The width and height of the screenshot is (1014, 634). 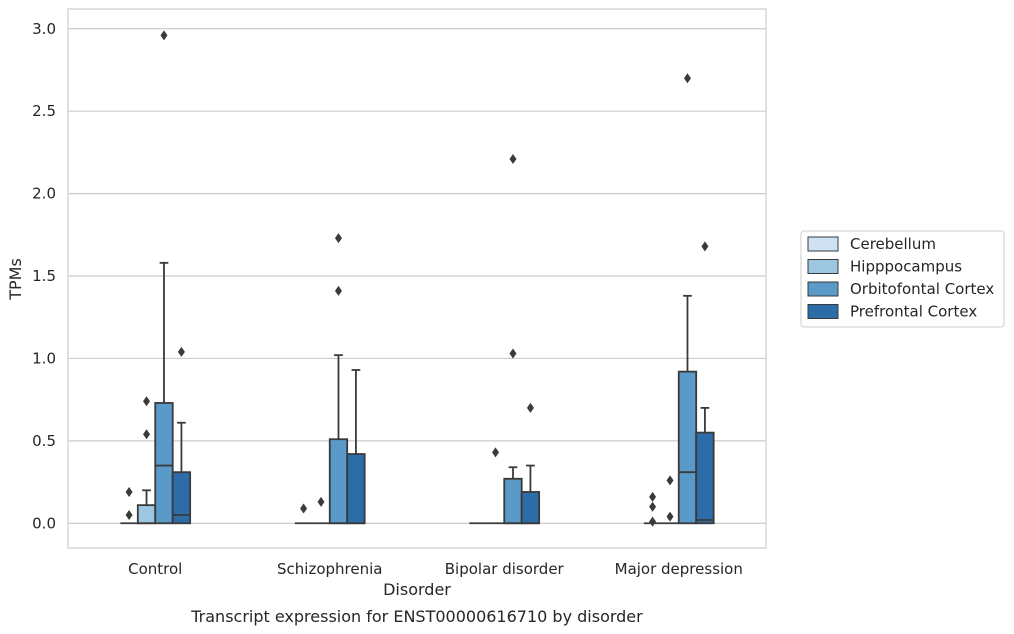 I want to click on x-axis-title: Disorder, so click(x=417, y=589).